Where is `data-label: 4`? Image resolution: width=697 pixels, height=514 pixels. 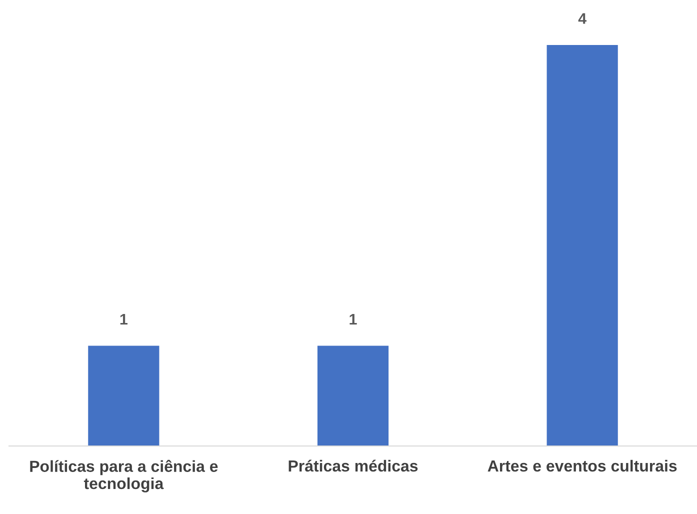
data-label: 4 is located at coordinates (582, 18).